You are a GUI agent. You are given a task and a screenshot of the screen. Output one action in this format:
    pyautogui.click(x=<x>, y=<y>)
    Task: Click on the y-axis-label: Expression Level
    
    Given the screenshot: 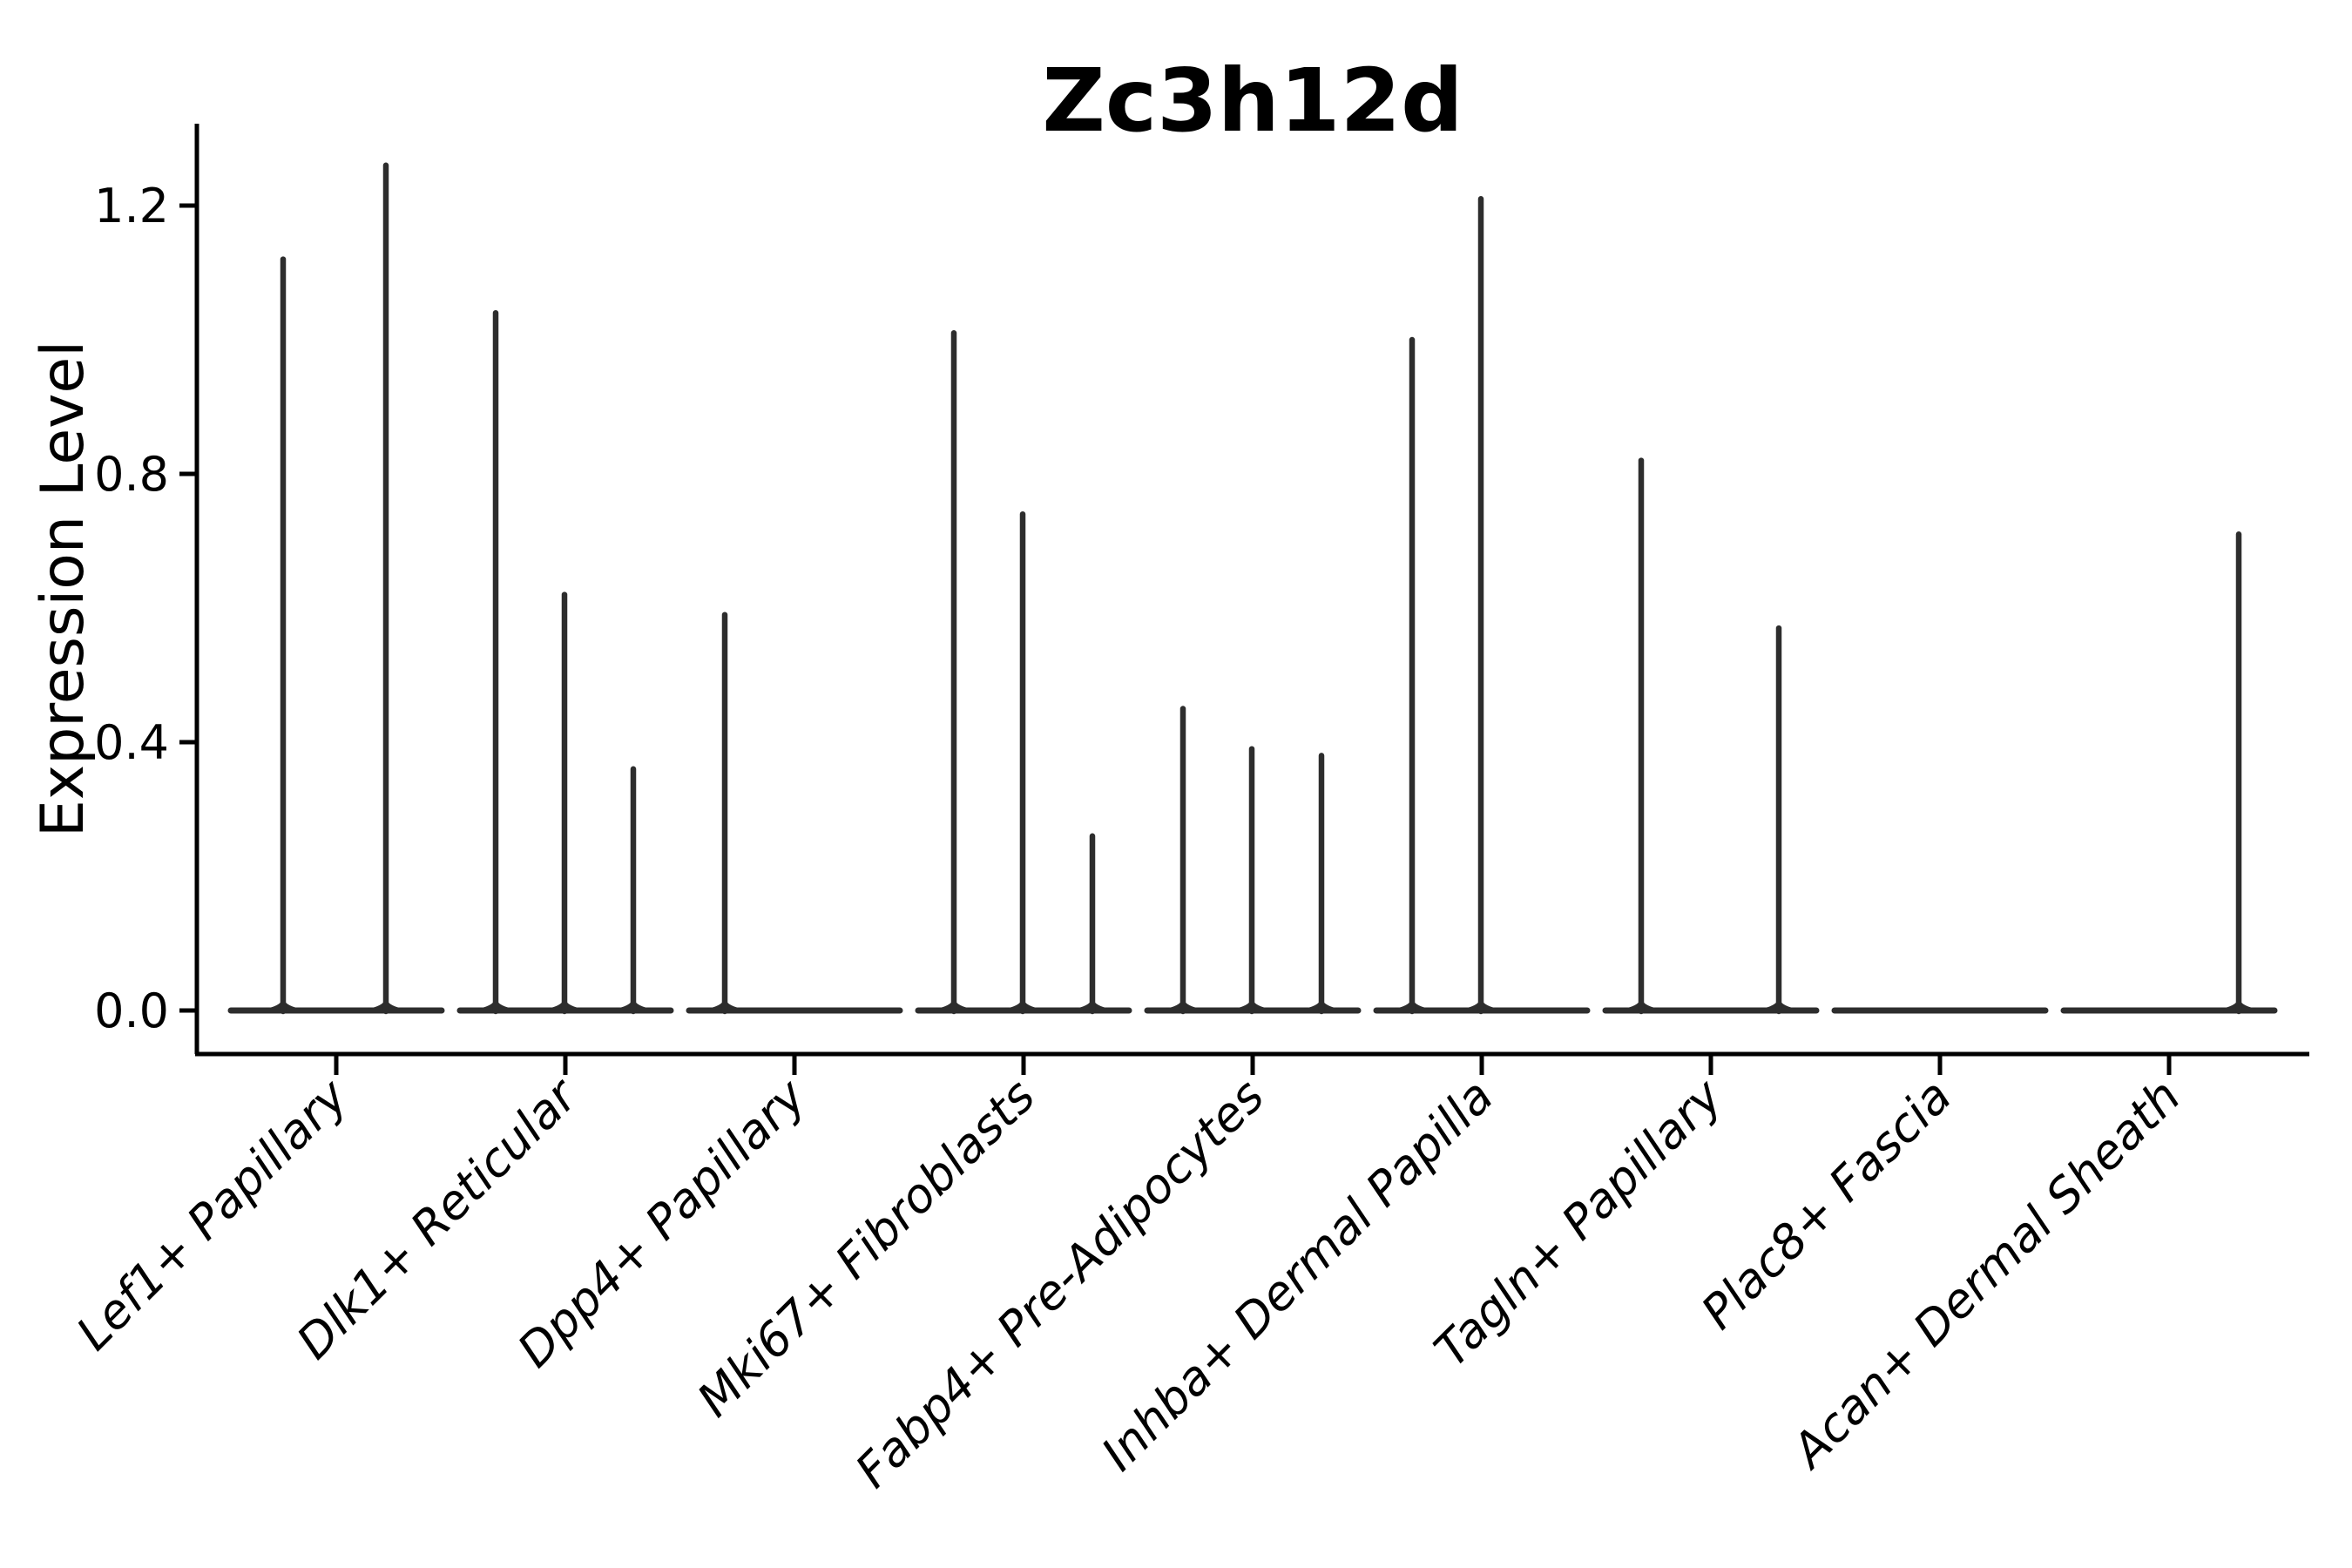 What is the action you would take?
    pyautogui.click(x=64, y=589)
    